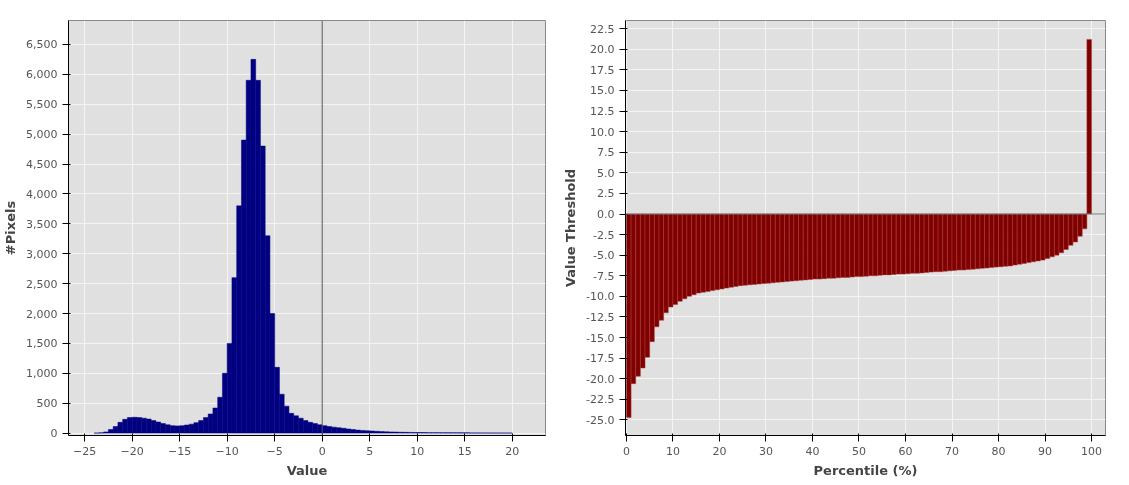  I want to click on y-tick-label: 2,500, so click(42, 284).